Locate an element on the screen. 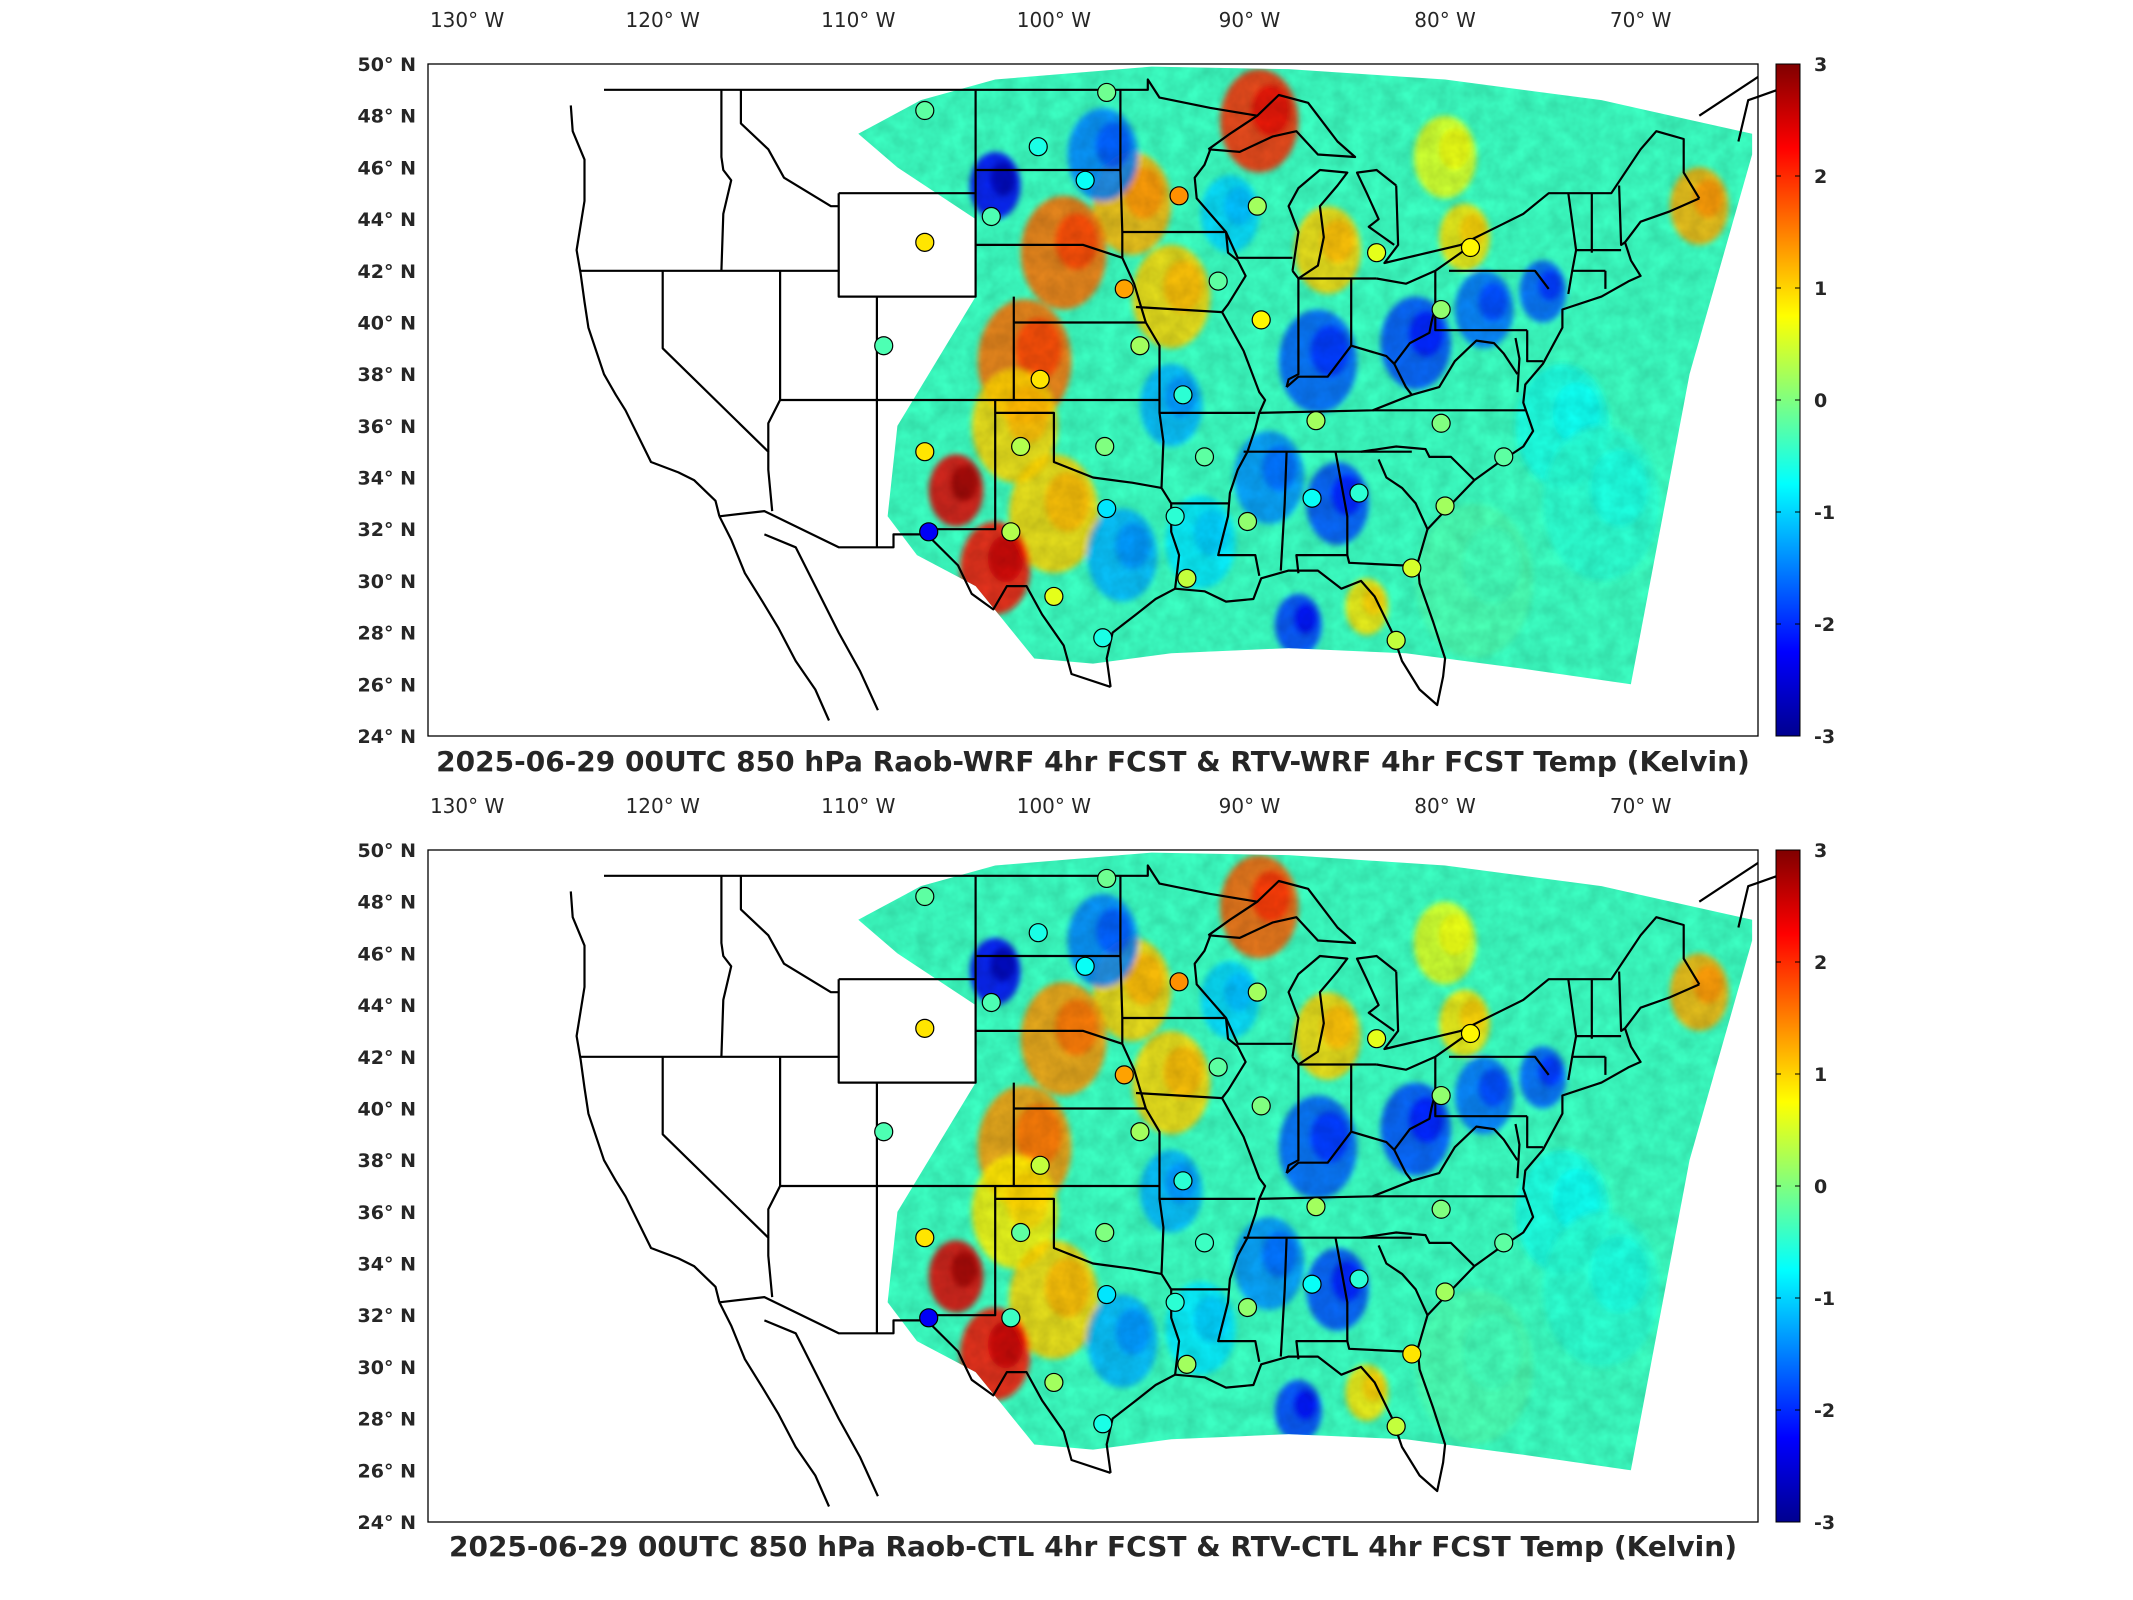 Image resolution: width=2133 pixels, height=1600 pixels. colorbar-tick-label: -3 is located at coordinates (1824, 737).